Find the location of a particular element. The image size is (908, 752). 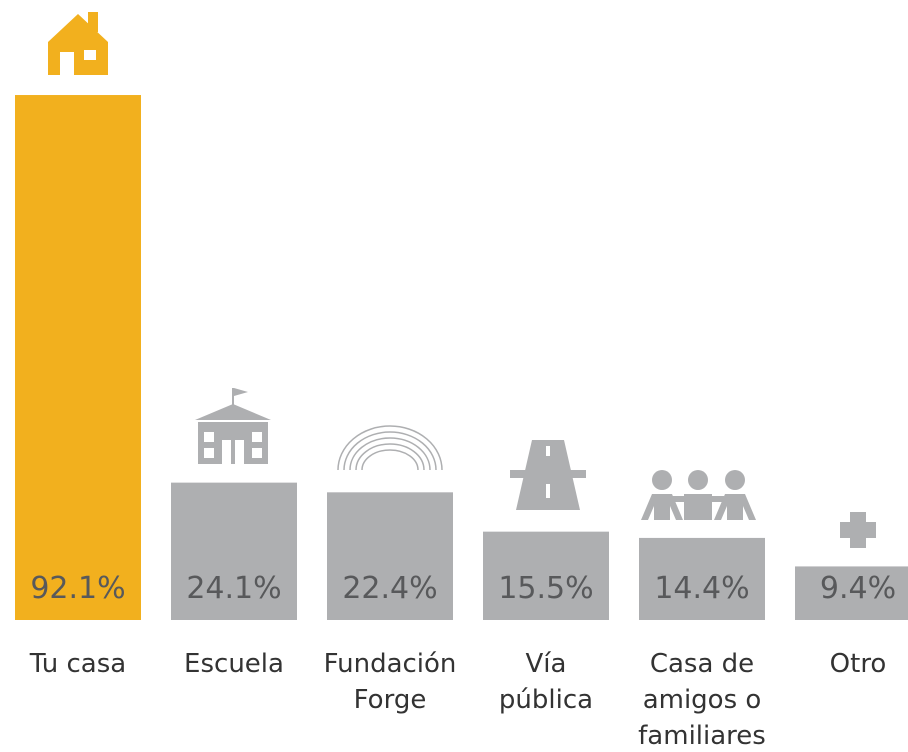

value-label: 9.4% is located at coordinates (858, 588).